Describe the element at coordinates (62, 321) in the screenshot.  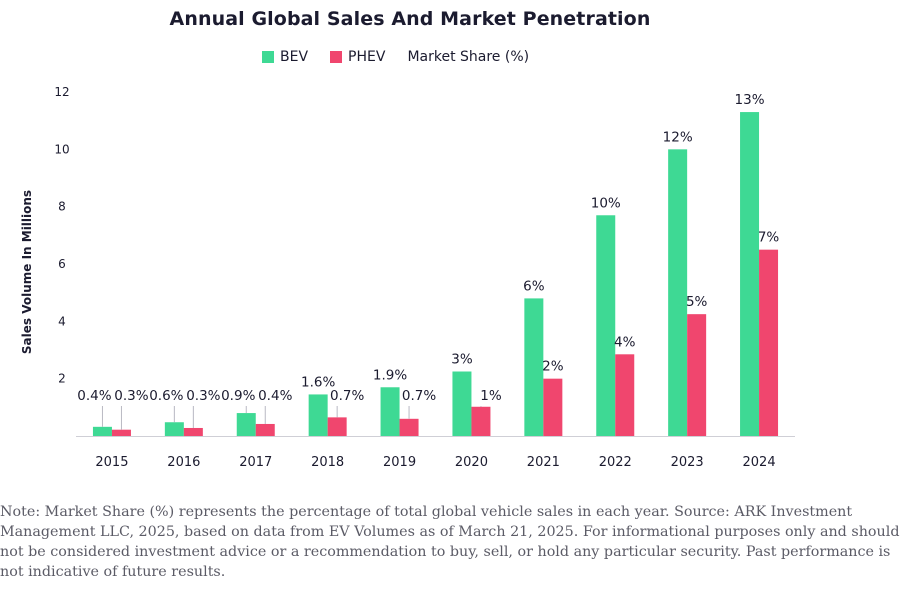
I see `y-tick-label: 4` at that location.